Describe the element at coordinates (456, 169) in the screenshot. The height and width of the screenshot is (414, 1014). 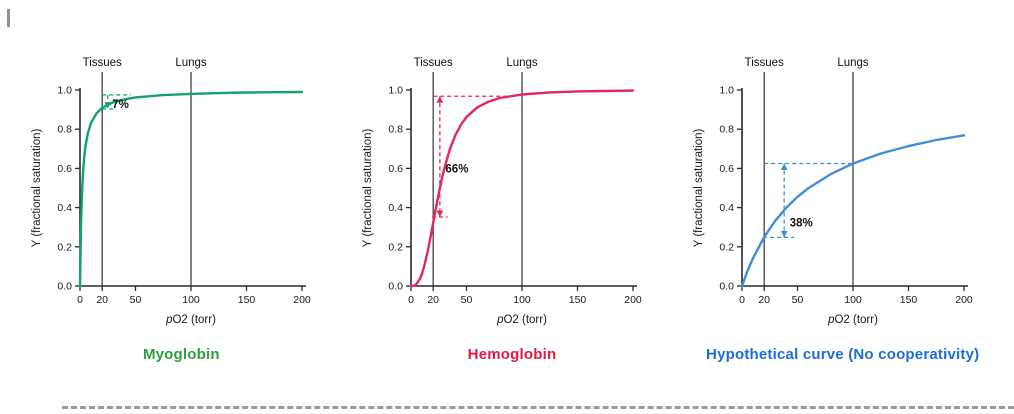
I see `svg-text: 66%` at that location.